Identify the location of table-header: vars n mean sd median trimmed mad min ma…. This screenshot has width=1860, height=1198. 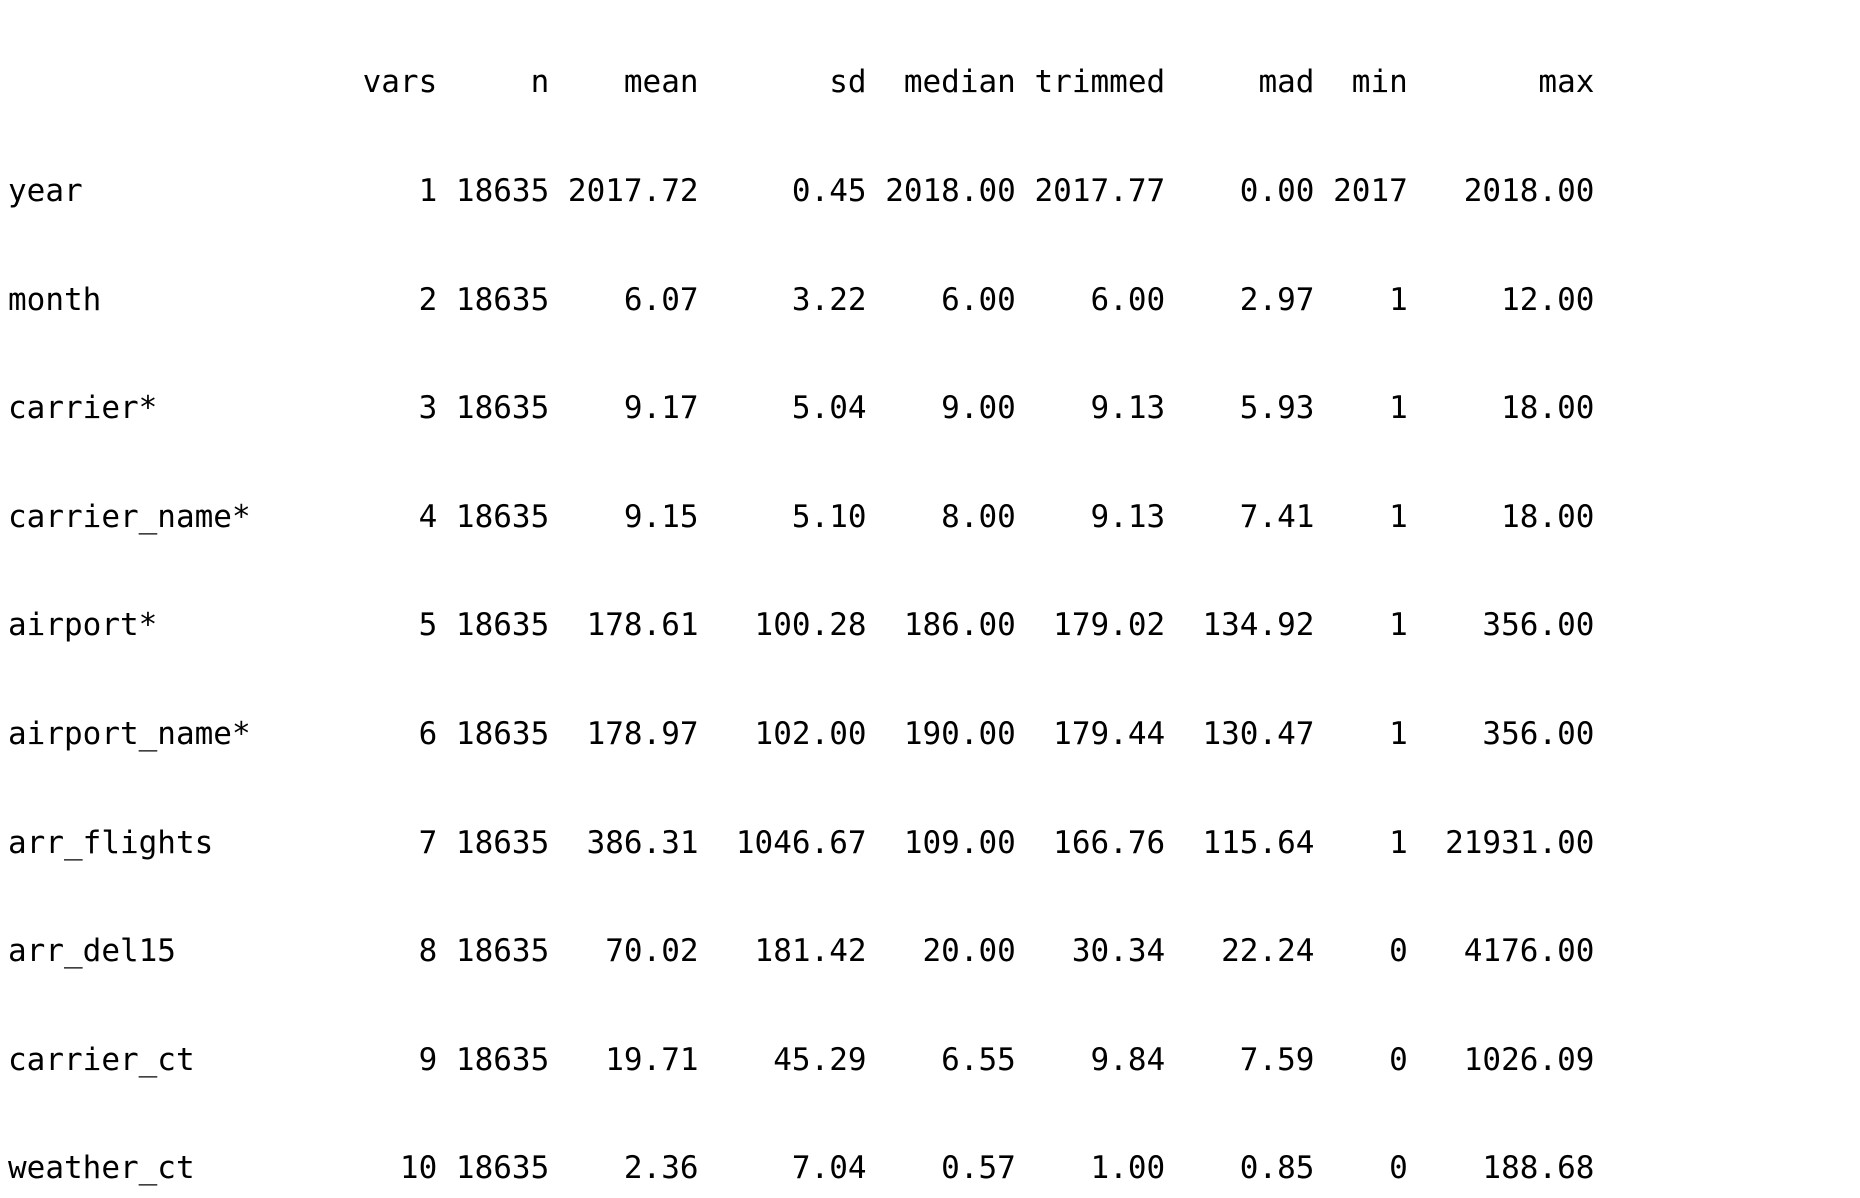
(801, 82).